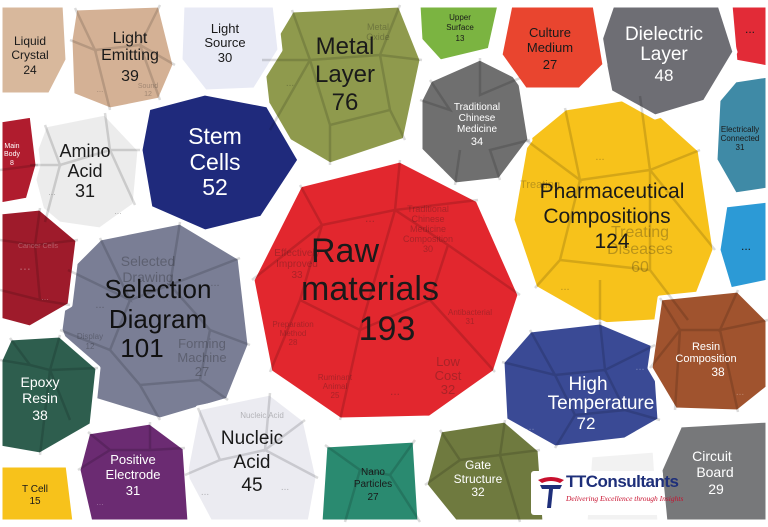  I want to click on cell-label-main-body: Main, so click(11, 146).